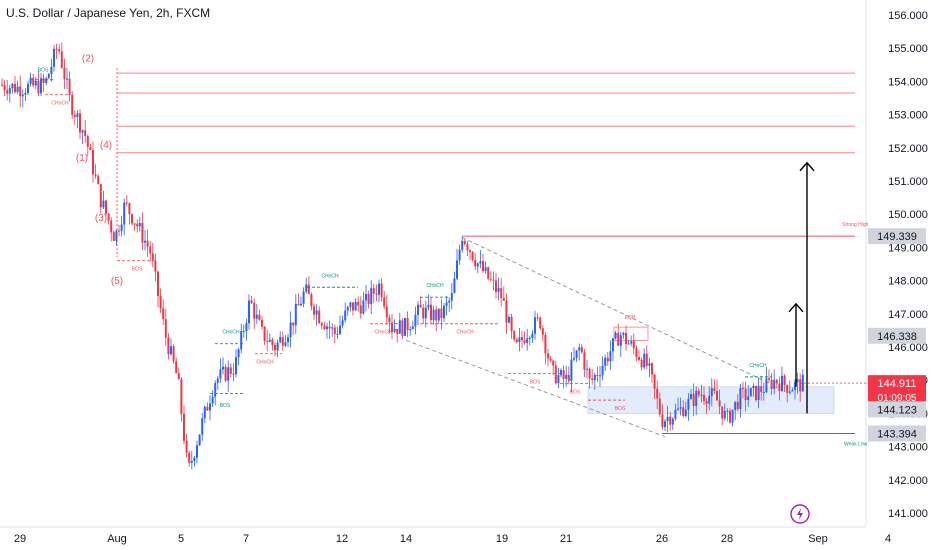 The height and width of the screenshot is (550, 932). I want to click on price-tag-bg, so click(897, 433).